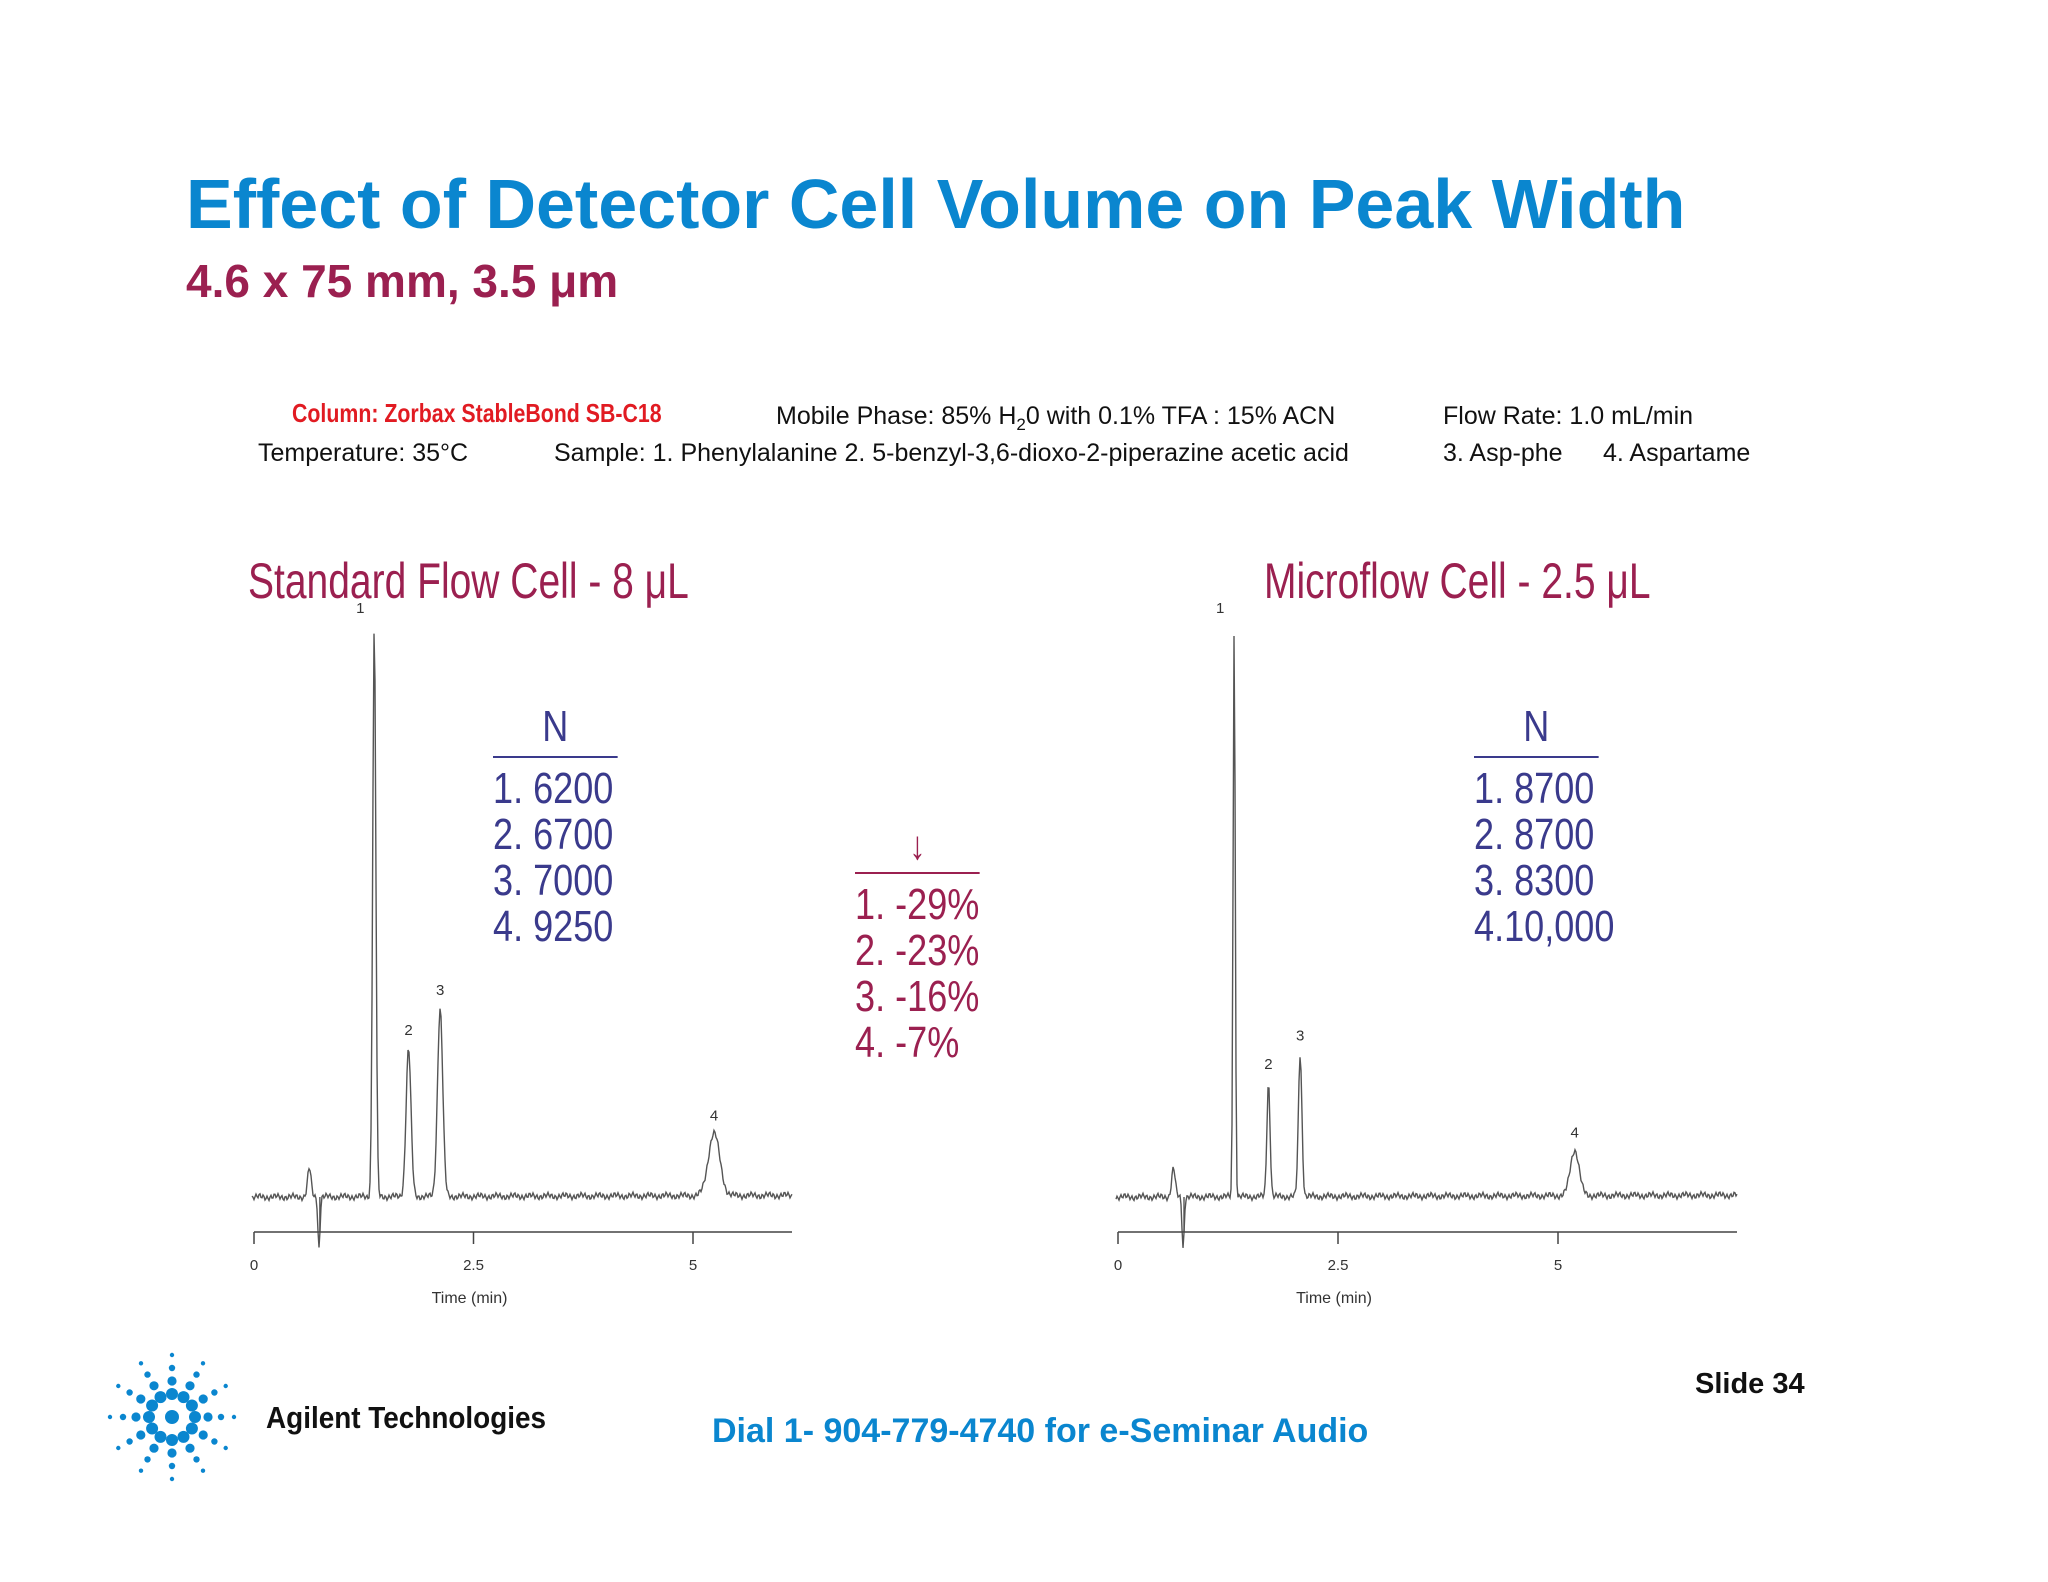 This screenshot has width=2048, height=1582. I want to click on micro-plate-table: N 1. 8700 2. 8700 3. 8300 4.10,000, so click(1544, 827).